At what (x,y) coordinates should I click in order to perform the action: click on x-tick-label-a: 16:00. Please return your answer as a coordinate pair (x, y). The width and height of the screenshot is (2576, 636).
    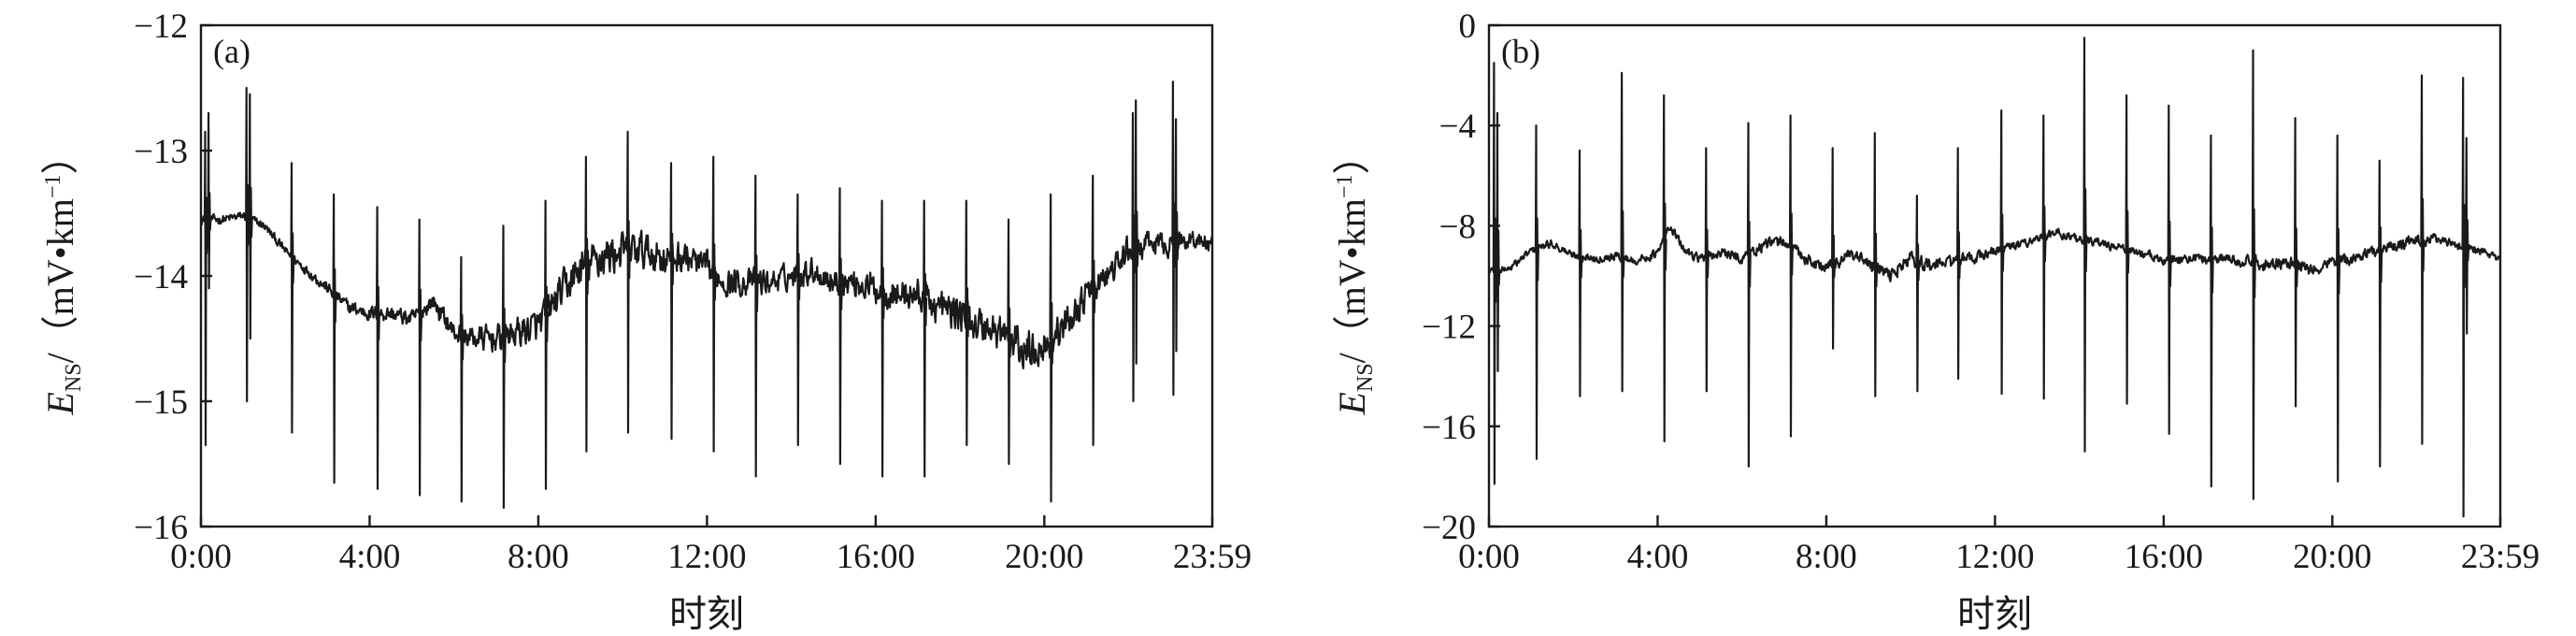
    Looking at the image, I should click on (876, 557).